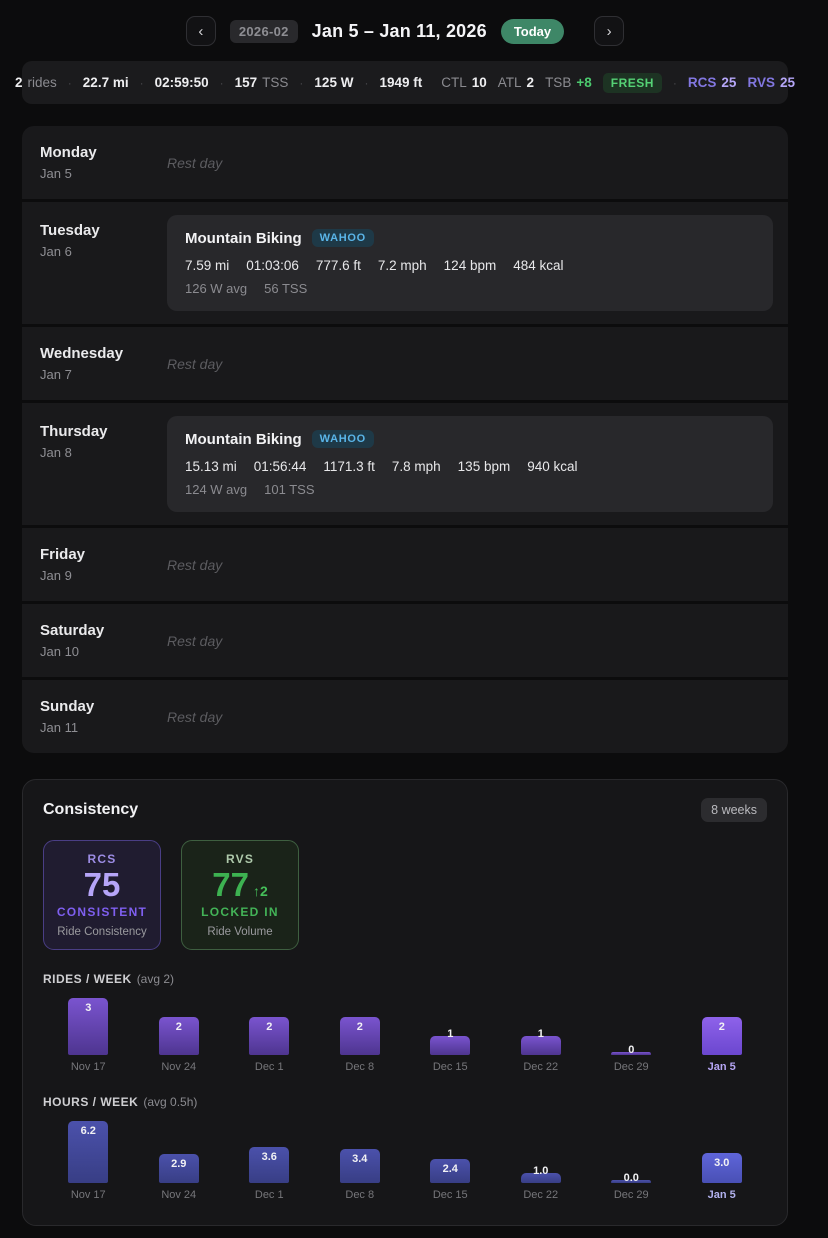 This screenshot has height=1238, width=828. I want to click on score-status: LOCKED IN, so click(240, 912).